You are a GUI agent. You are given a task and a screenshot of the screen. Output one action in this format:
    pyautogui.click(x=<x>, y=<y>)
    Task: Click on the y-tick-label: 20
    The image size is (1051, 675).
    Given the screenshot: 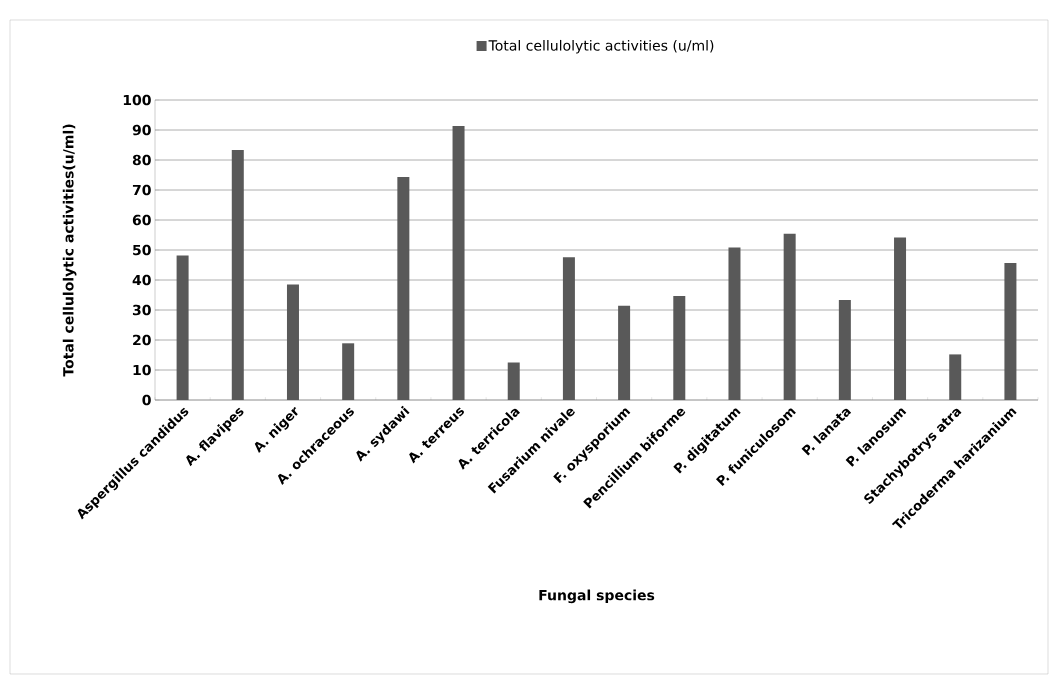 What is the action you would take?
    pyautogui.click(x=142, y=340)
    